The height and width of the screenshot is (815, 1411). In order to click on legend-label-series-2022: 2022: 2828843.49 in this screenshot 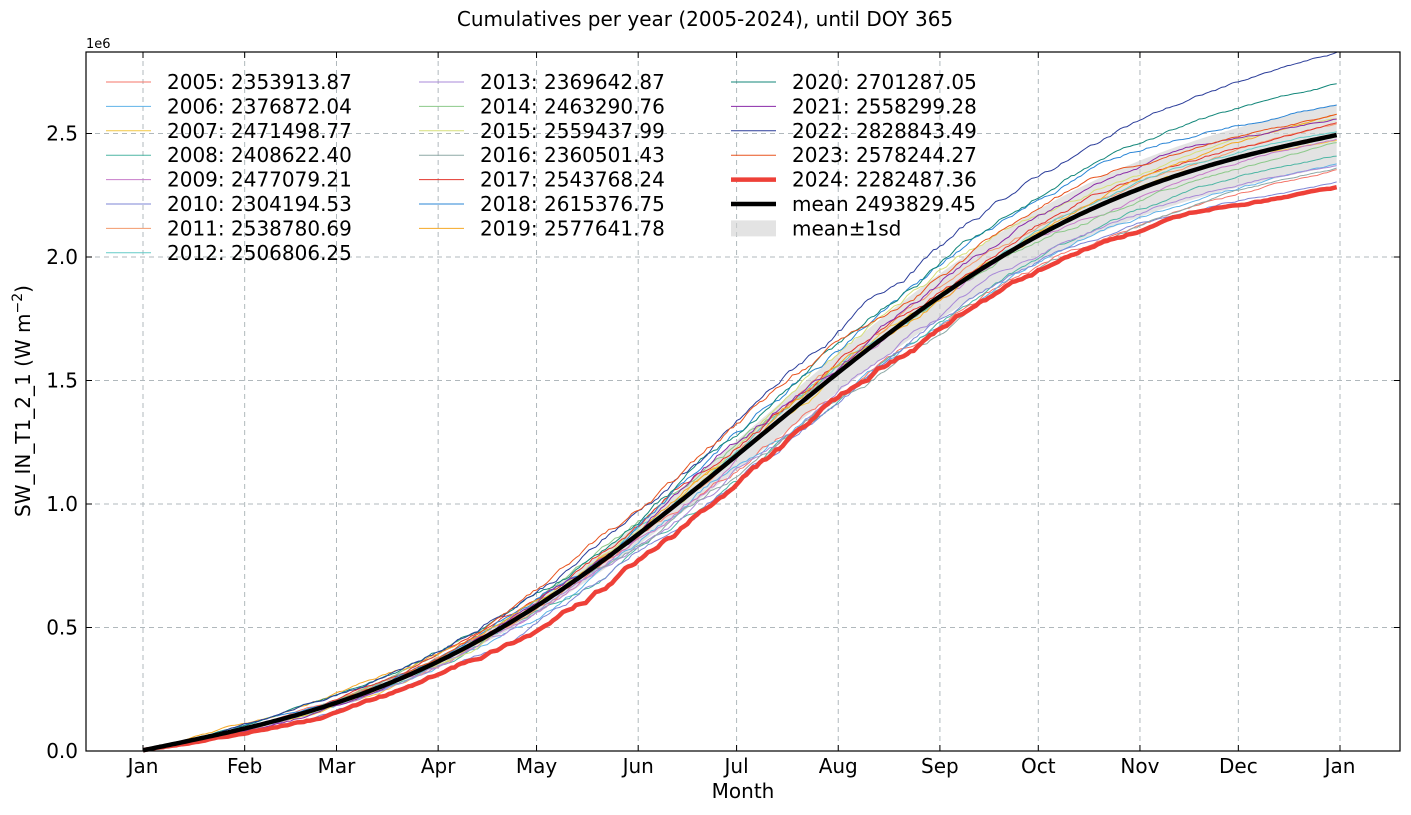, I will do `click(884, 131)`.